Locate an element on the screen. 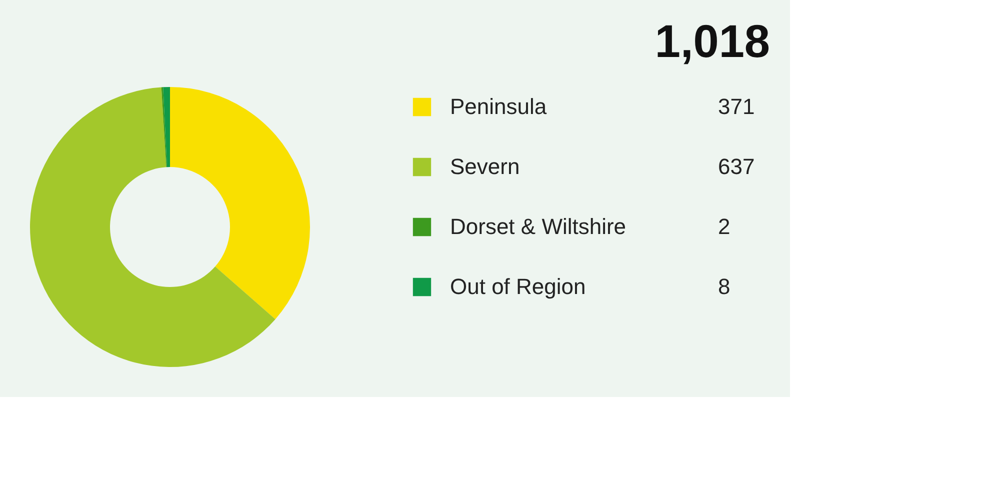 Image resolution: width=983 pixels, height=481 pixels. legend-label: Severn is located at coordinates (485, 166).